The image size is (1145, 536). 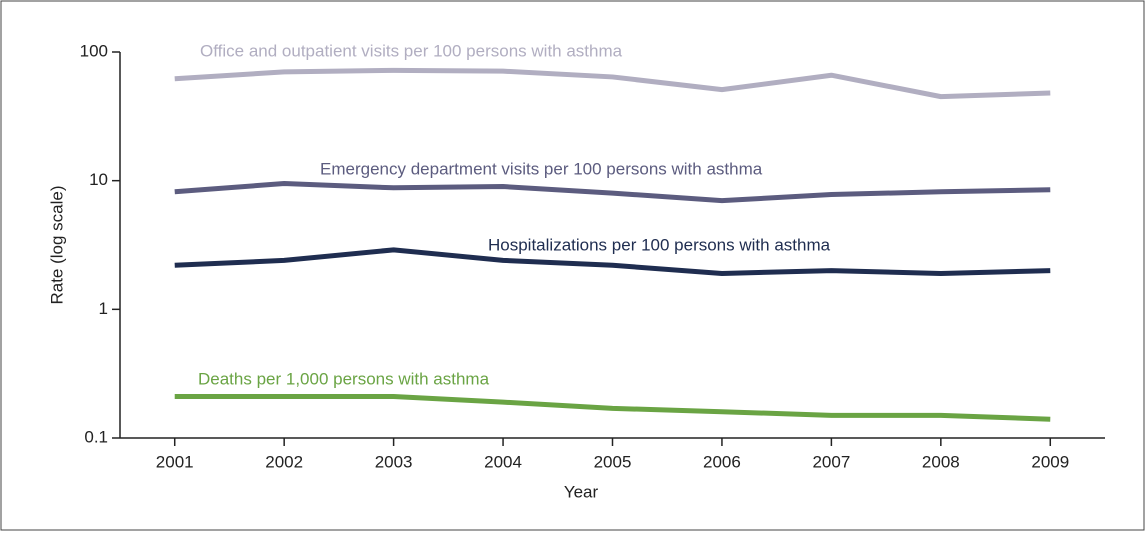 What do you see at coordinates (722, 461) in the screenshot?
I see `x-tick-label: 2006` at bounding box center [722, 461].